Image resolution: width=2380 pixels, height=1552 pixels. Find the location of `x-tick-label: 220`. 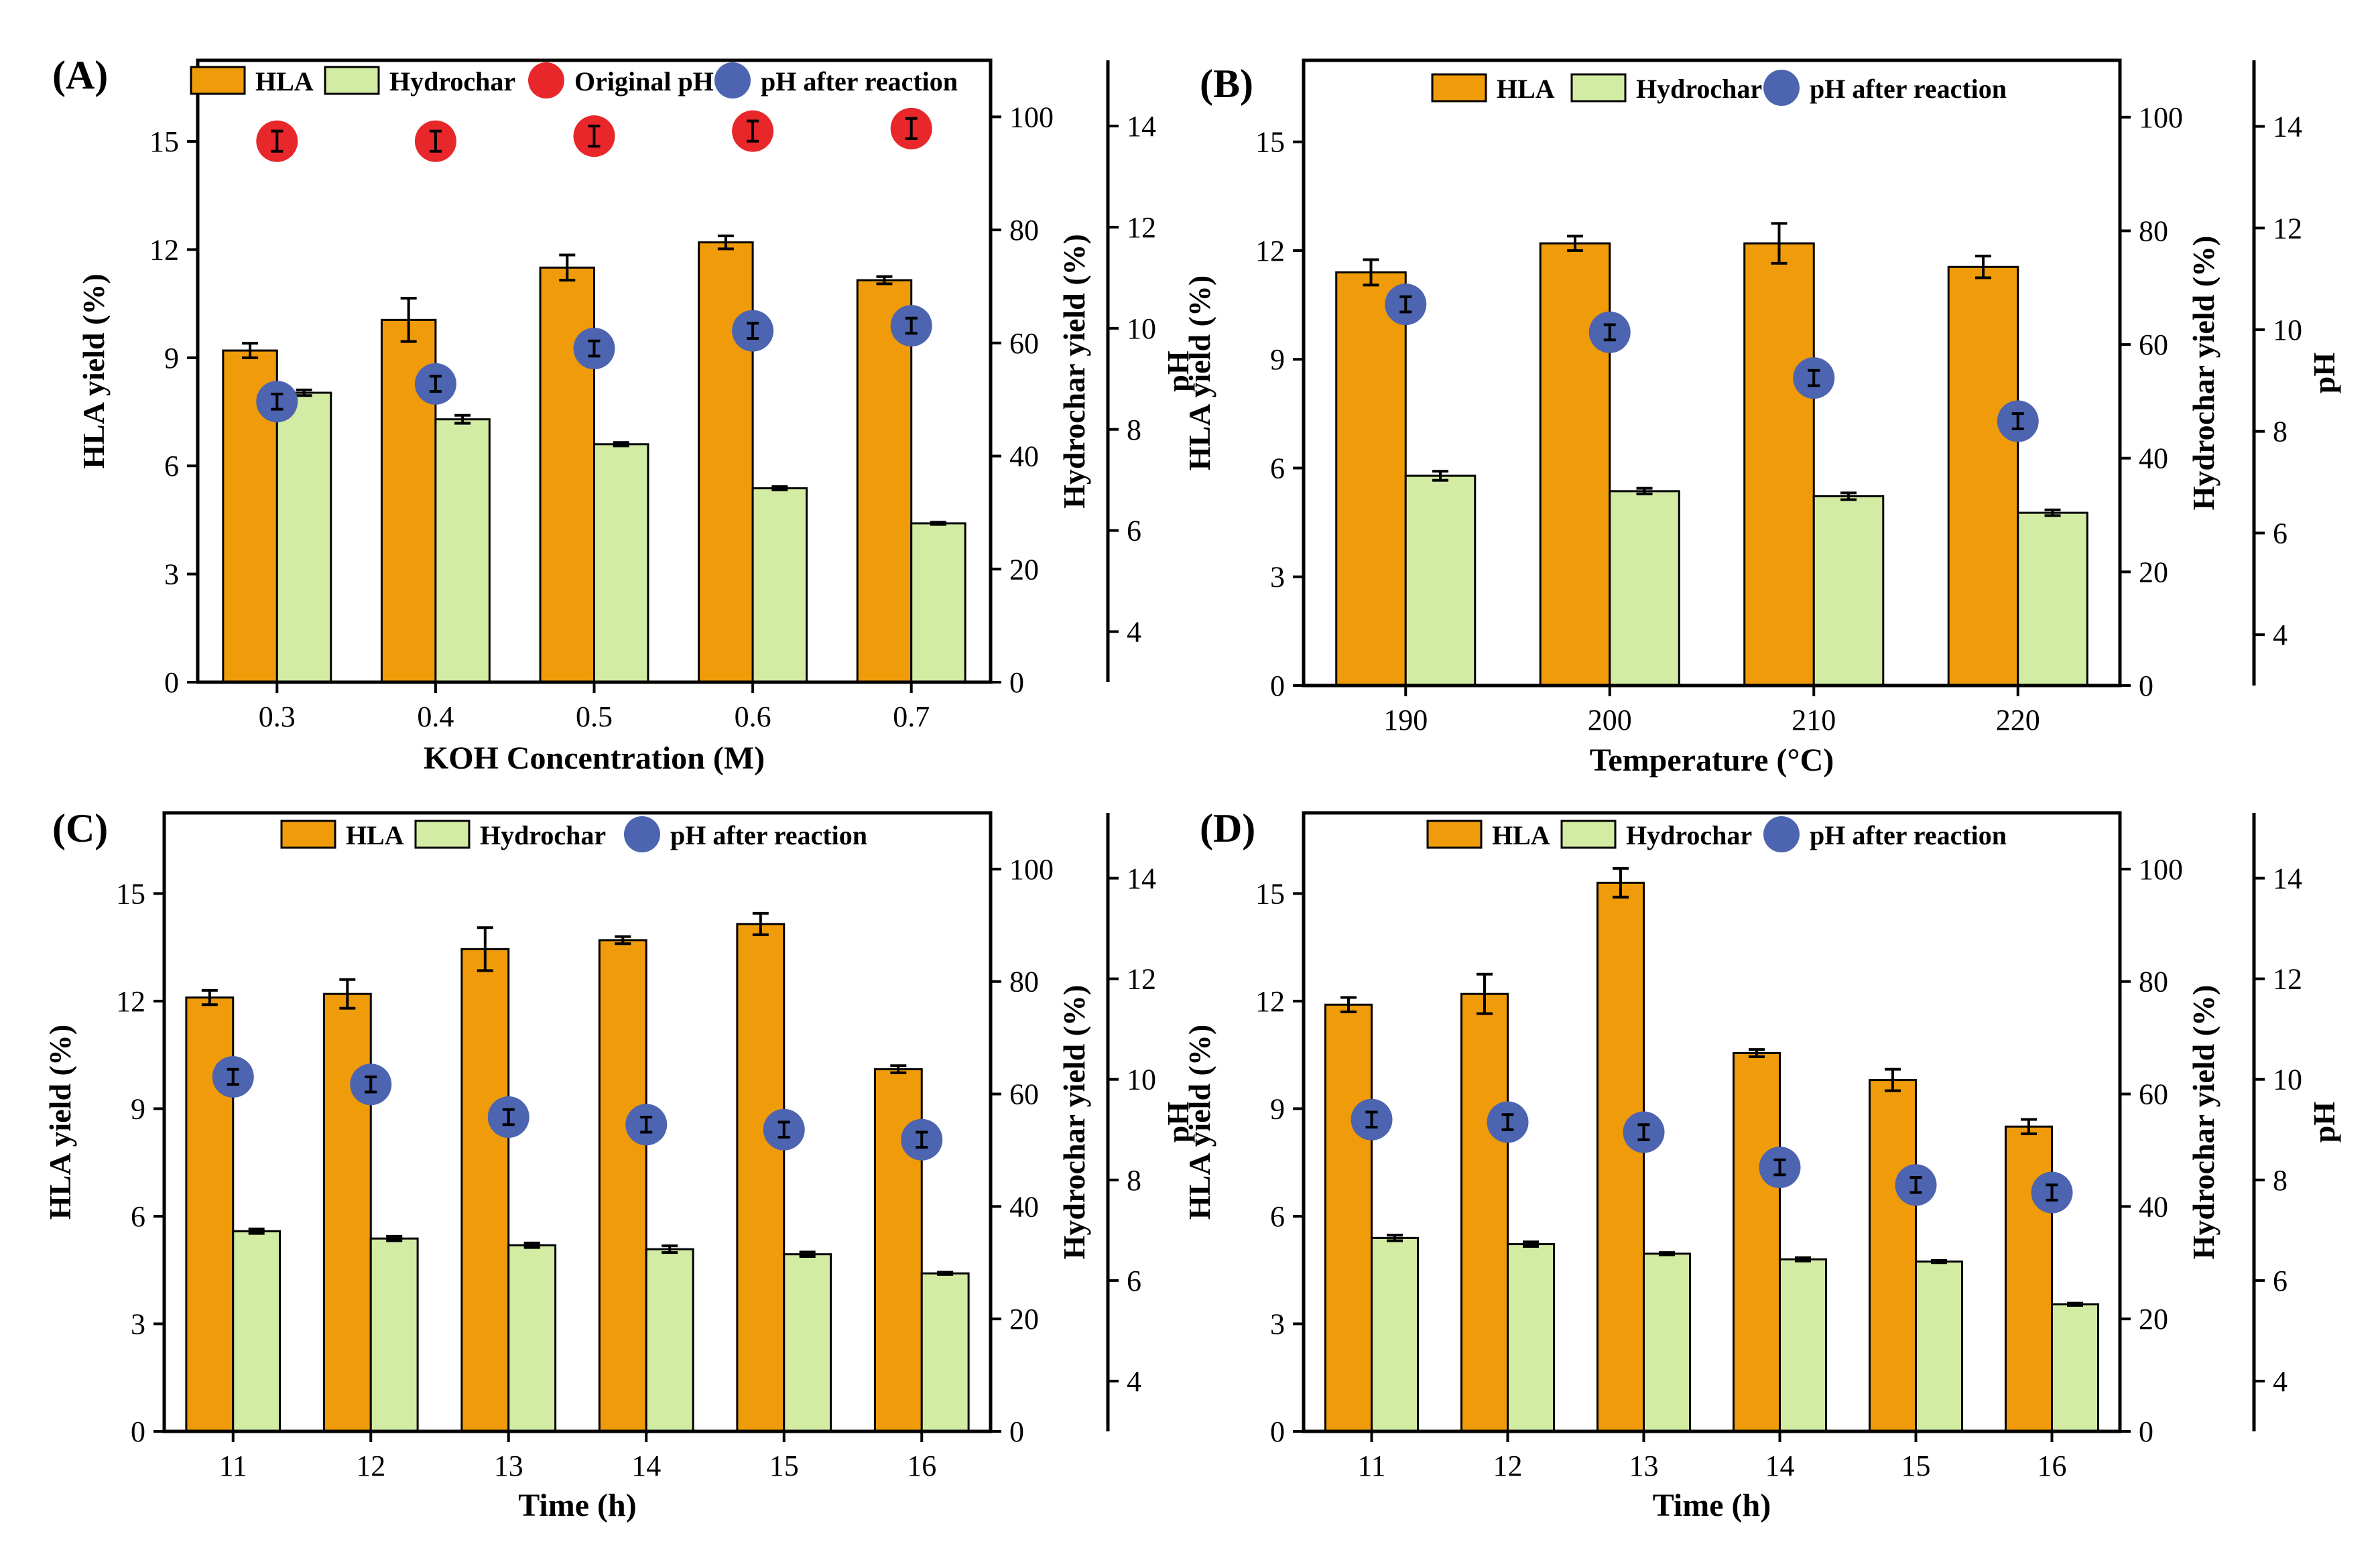

x-tick-label: 220 is located at coordinates (2018, 720).